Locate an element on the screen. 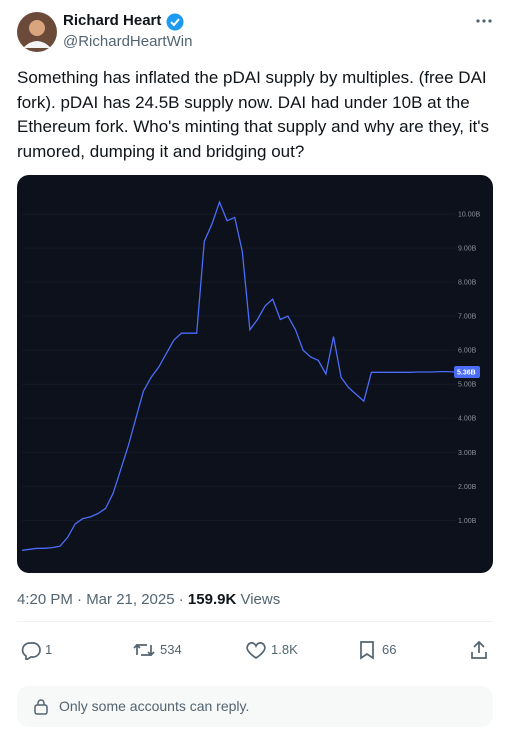 Image resolution: width=510 pixels, height=741 pixels. y-tick-label: 6.00B is located at coordinates (467, 351).